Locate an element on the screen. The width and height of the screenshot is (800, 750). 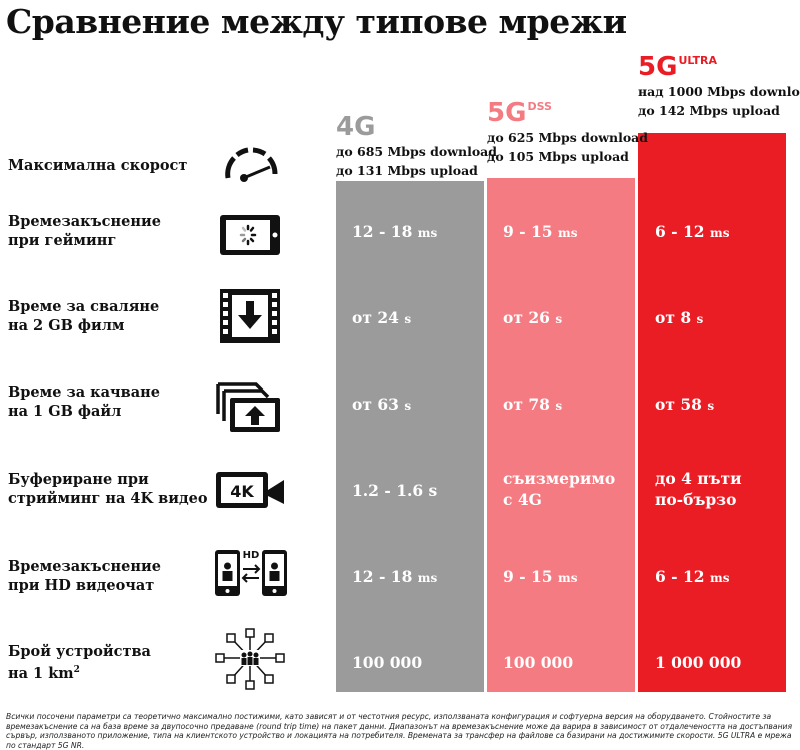
value-ultra-gaming: 6 - 12 ms is located at coordinates (692, 231).